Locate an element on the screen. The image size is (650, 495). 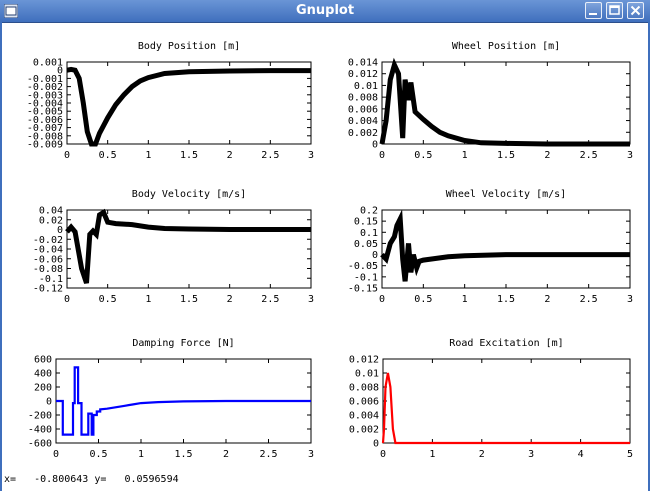
wheel-position-ytick-label: 0.014 is located at coordinates (363, 63).